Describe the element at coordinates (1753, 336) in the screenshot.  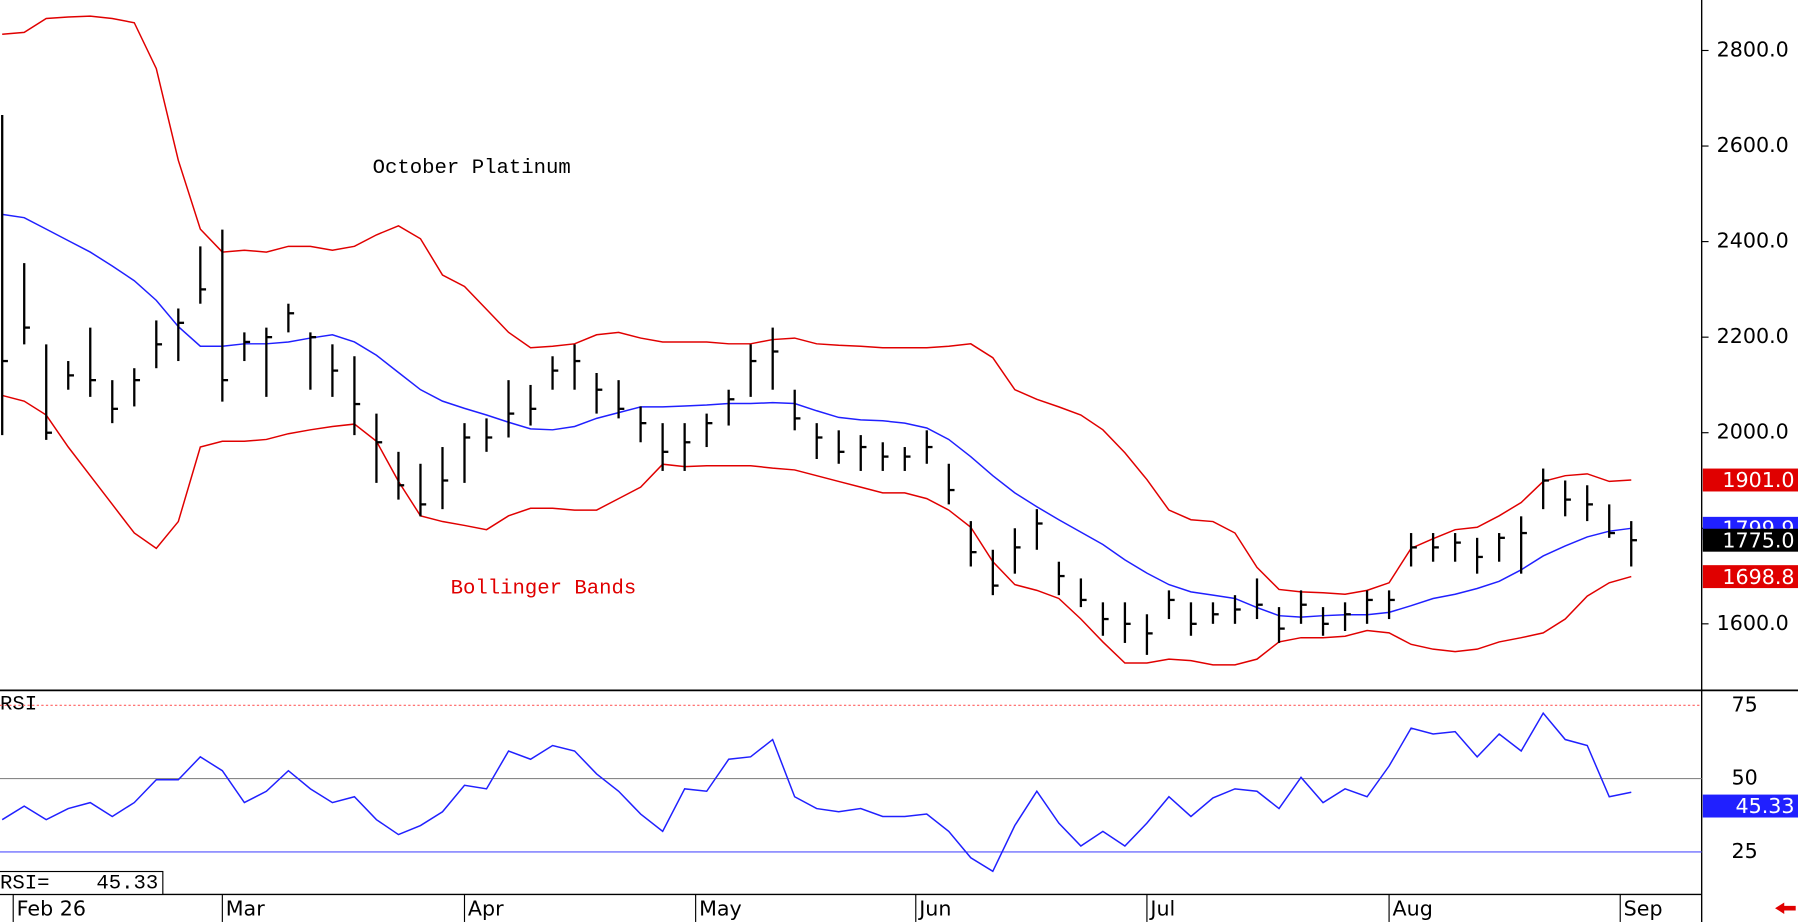
I see `y-tick-label: 2200.0` at that location.